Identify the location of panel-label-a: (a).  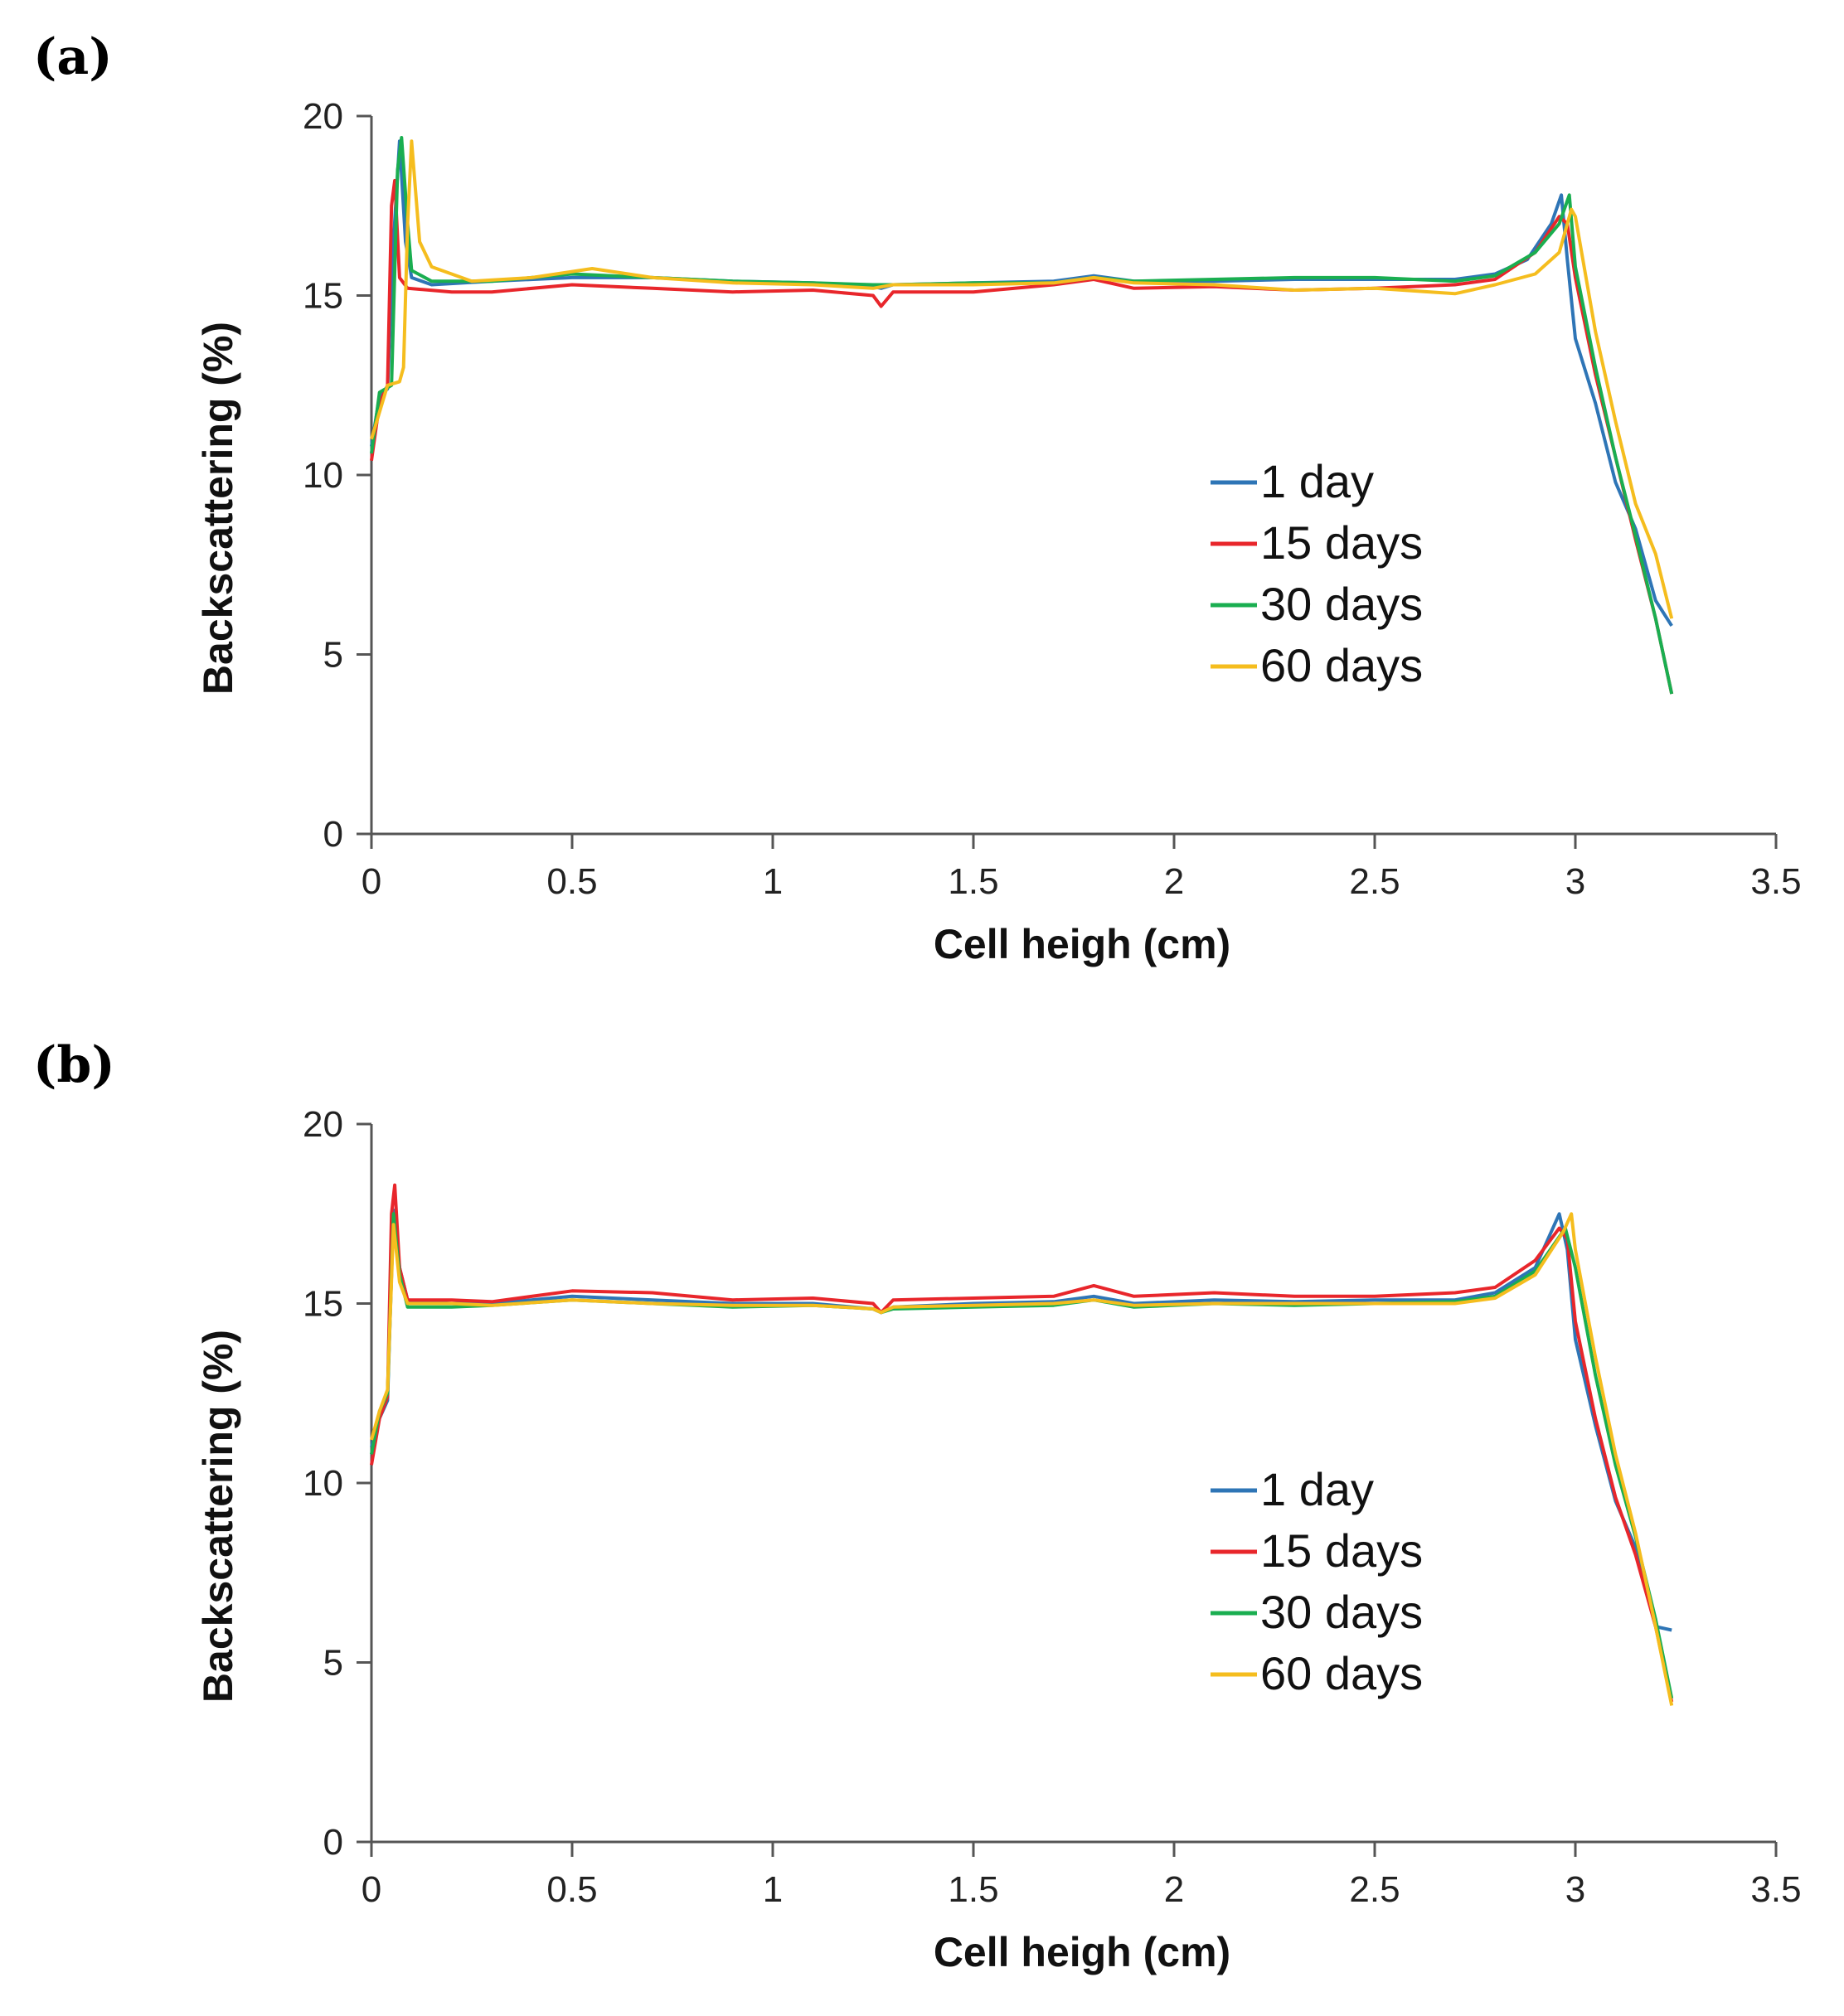
(73, 57).